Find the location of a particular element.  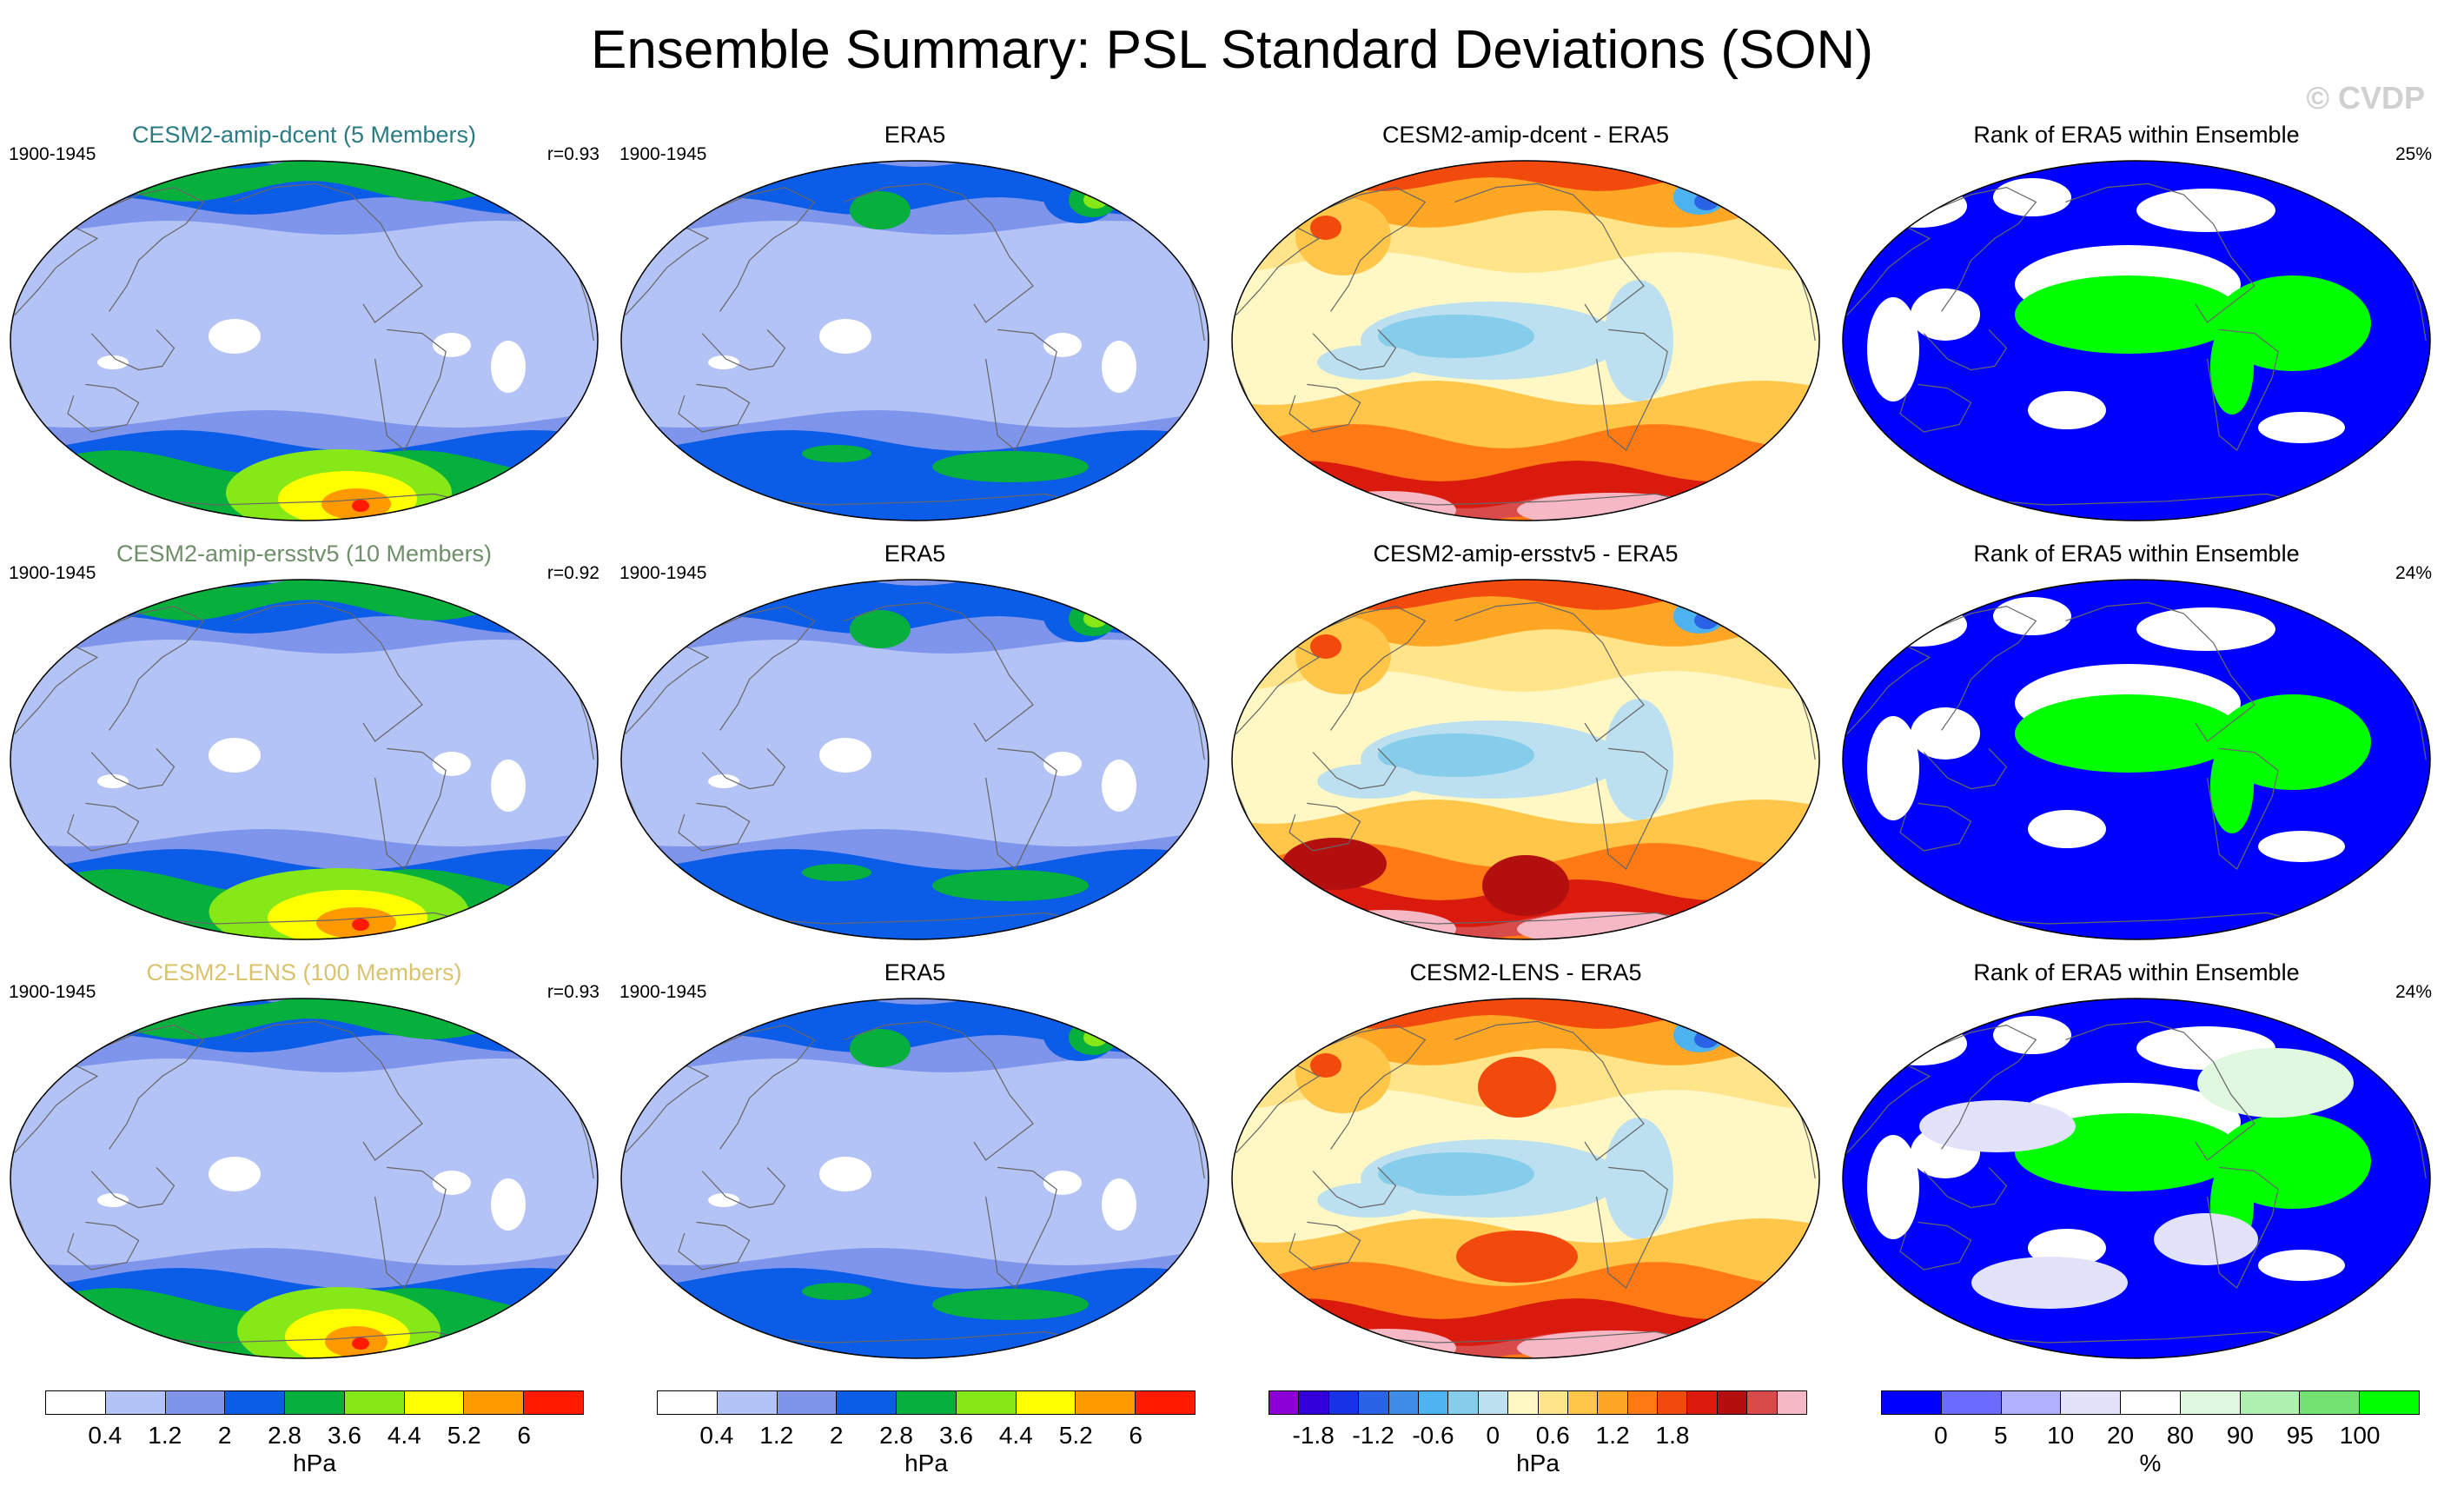

row3-rank-panel: Rank of ERA5 within Ensemble 24% is located at coordinates (2136, 1168).